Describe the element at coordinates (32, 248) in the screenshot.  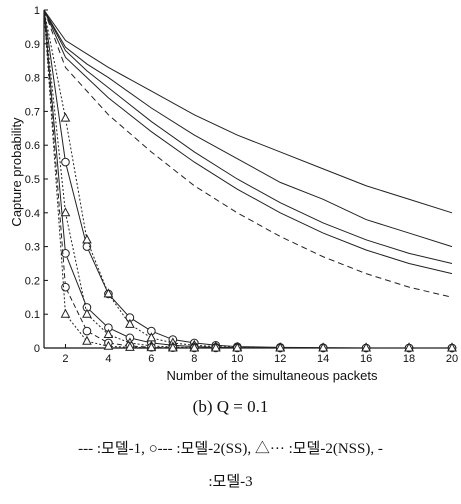
I see `y-tick-label: 0.3` at that location.